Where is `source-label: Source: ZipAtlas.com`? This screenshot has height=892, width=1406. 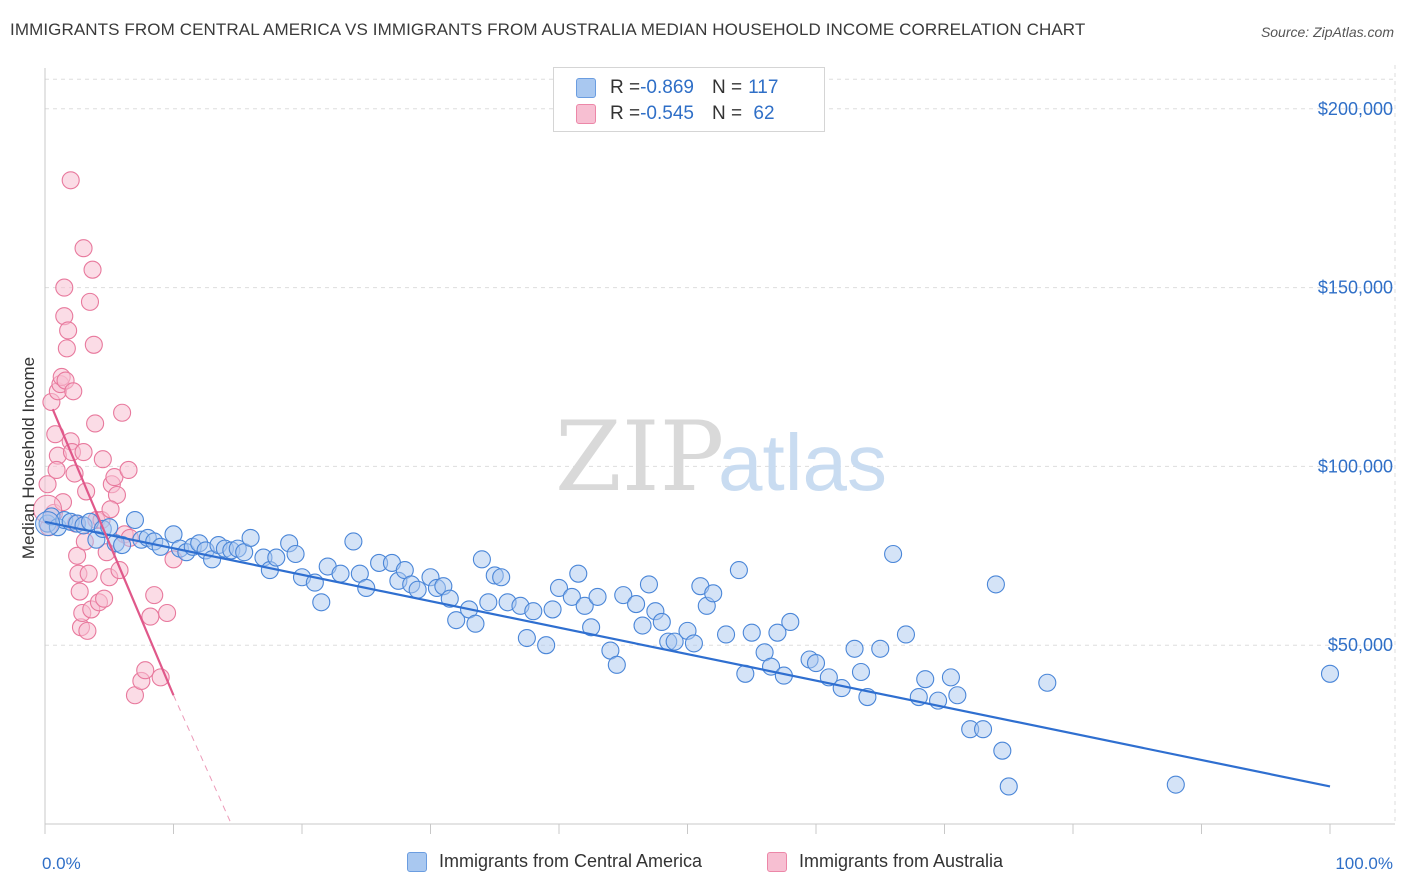
source-label: Source: ZipAtlas.com is located at coordinates (1327, 32).